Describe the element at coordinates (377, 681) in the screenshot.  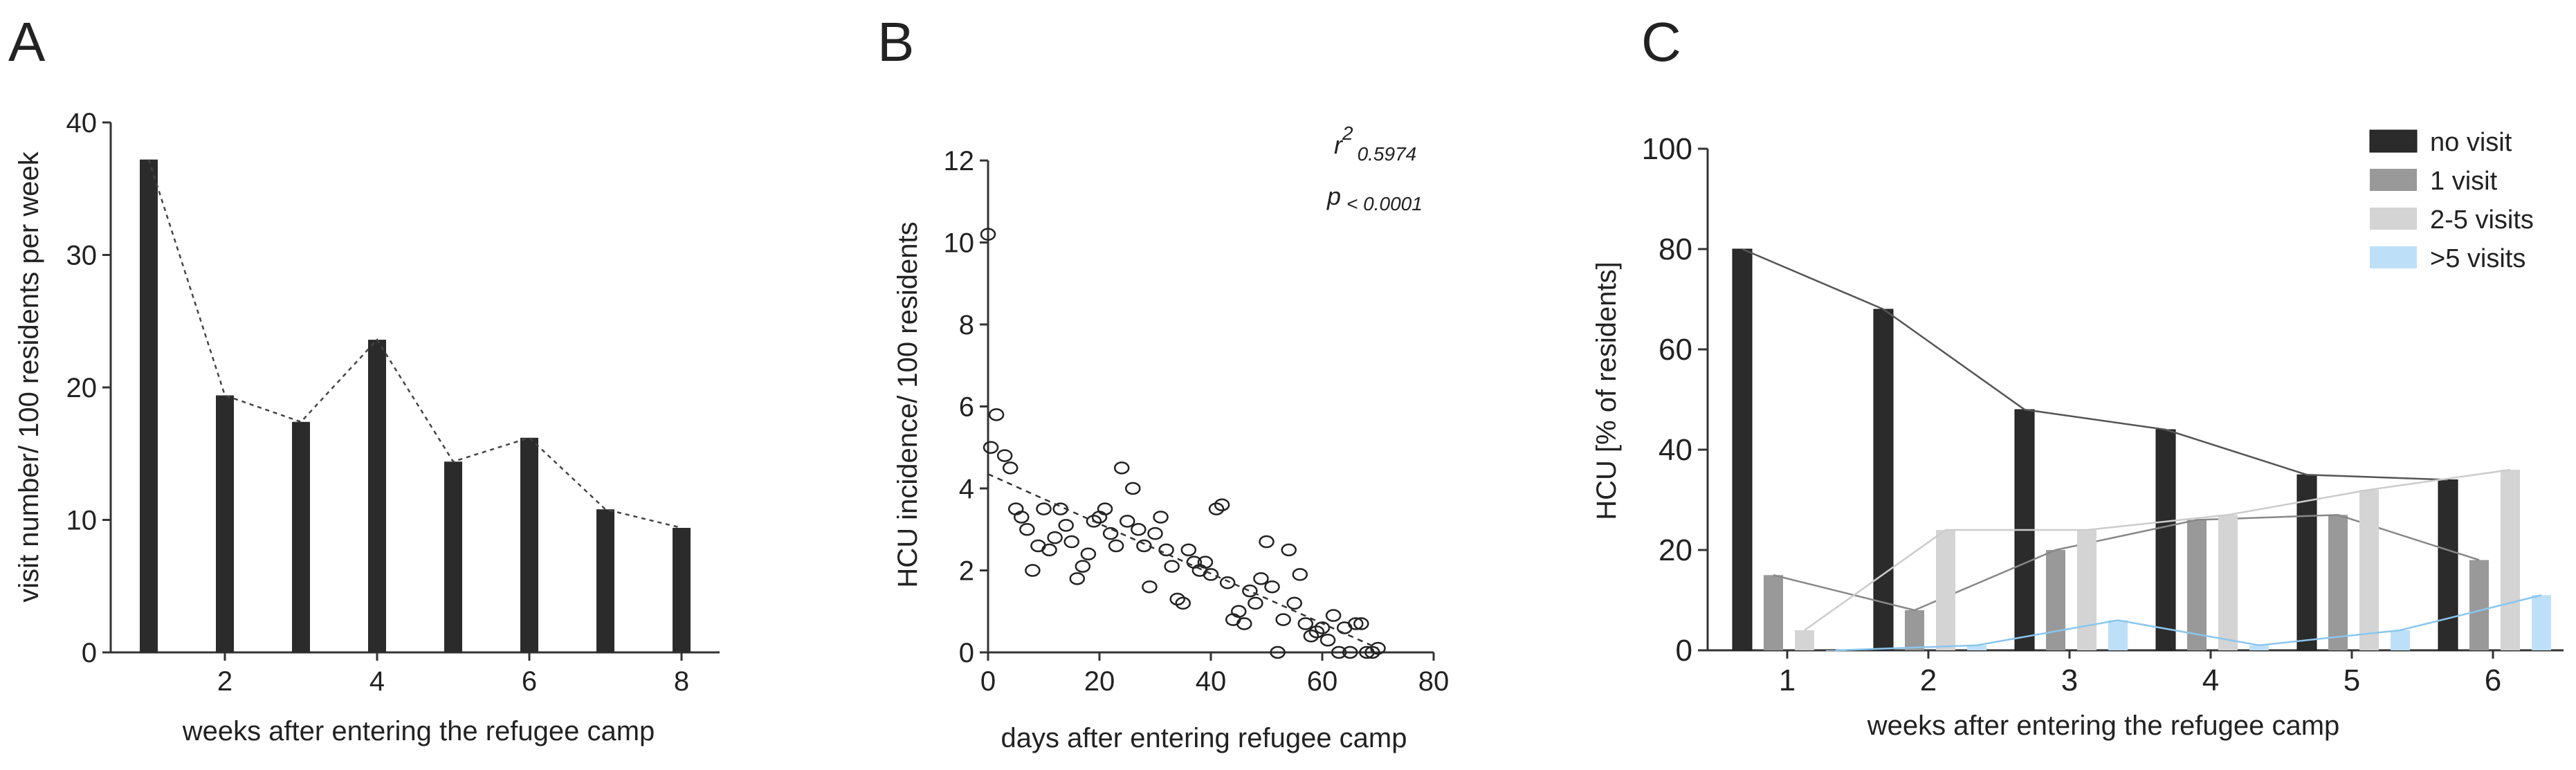
I see `x-tick-label: 4` at that location.